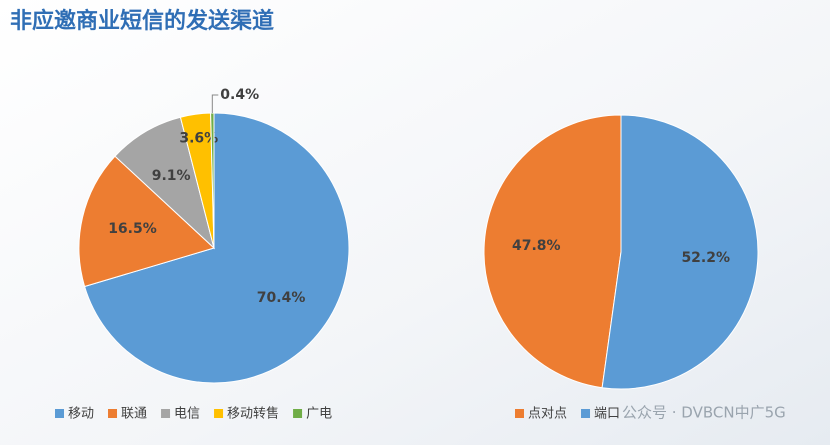  I want to click on legend-label: 电信, so click(187, 414).